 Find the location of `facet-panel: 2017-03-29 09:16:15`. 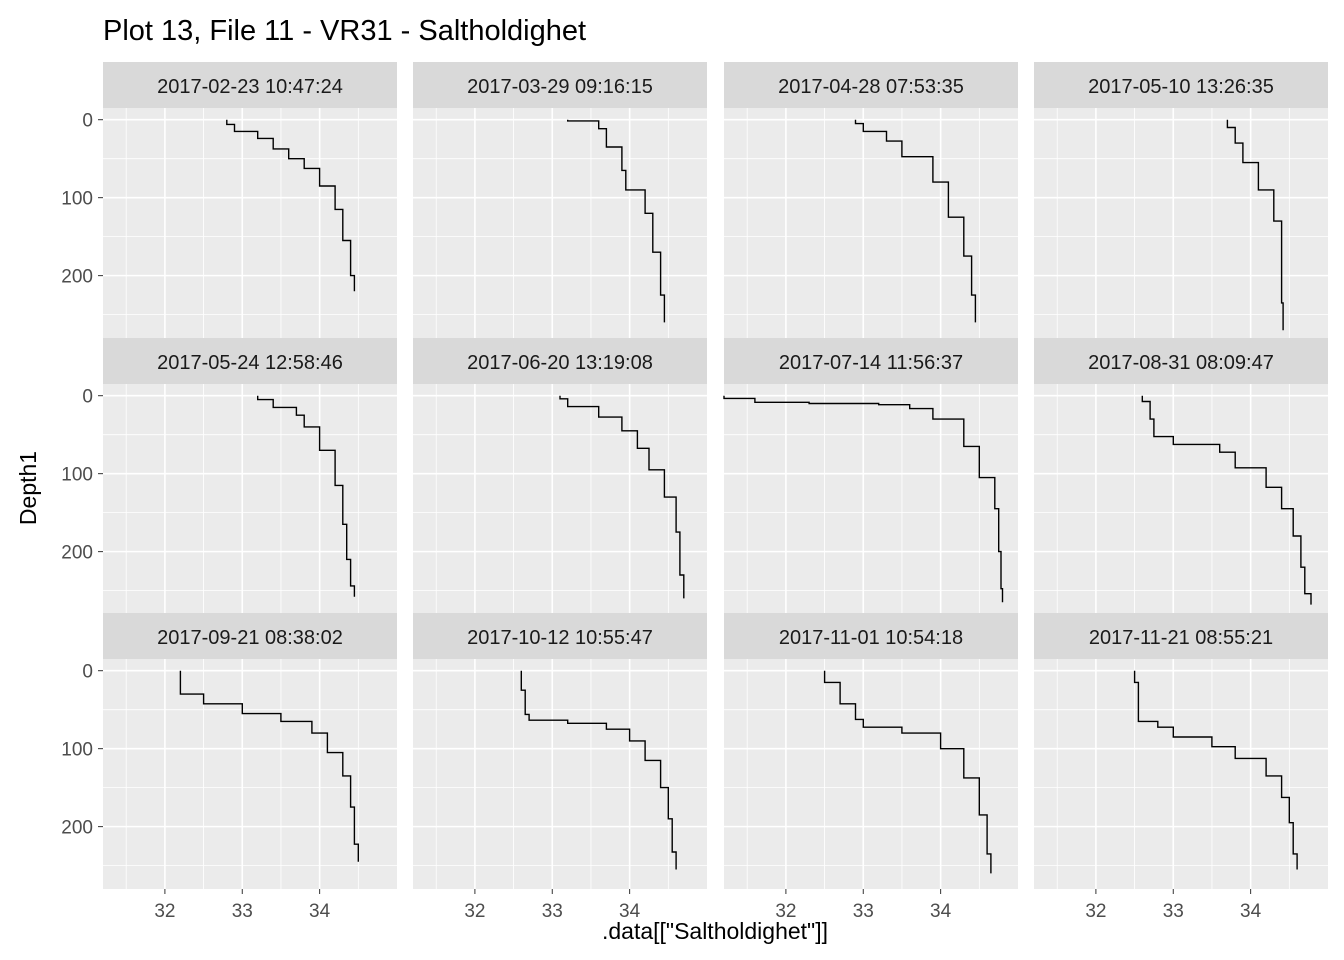

facet-panel: 2017-03-29 09:16:15 is located at coordinates (560, 200).